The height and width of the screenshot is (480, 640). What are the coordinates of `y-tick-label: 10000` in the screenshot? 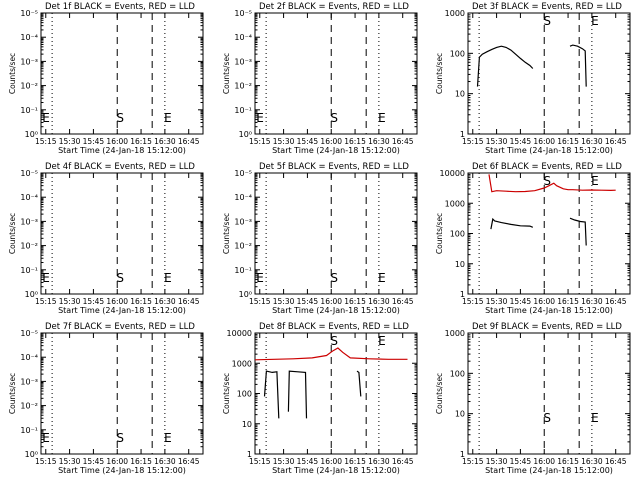 It's located at (239, 333).